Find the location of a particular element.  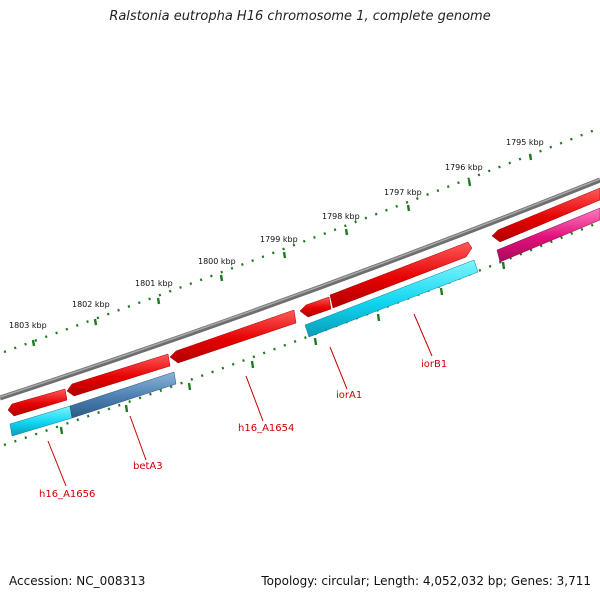

scale-label-1797: 1797 kbp is located at coordinates (403, 192).